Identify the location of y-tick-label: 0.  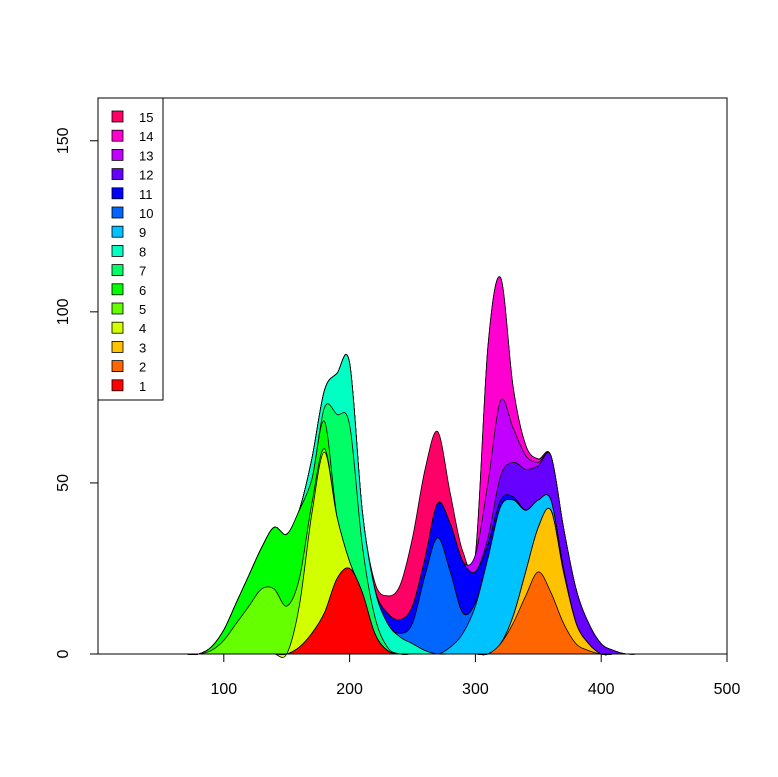
(63, 653).